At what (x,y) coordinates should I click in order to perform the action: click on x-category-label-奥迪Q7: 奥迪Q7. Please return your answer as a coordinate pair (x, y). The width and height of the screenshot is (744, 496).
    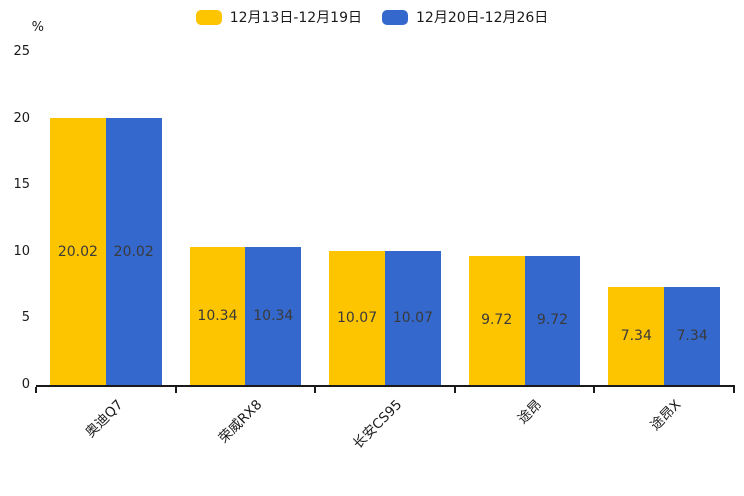
    Looking at the image, I should click on (103, 418).